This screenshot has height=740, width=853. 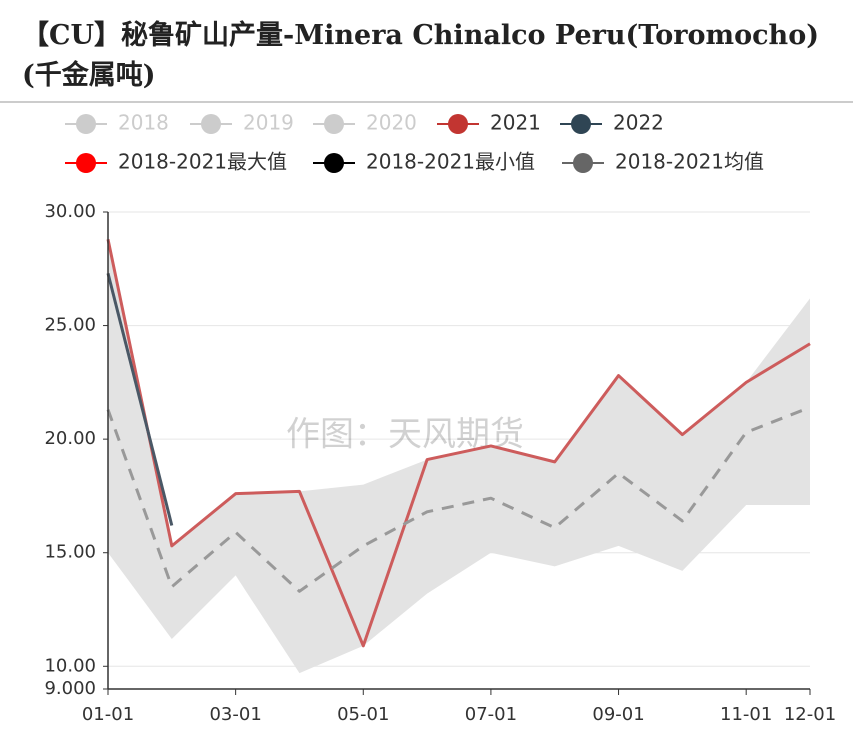 I want to click on legend-label: 2018-2021最小值, so click(x=450, y=162).